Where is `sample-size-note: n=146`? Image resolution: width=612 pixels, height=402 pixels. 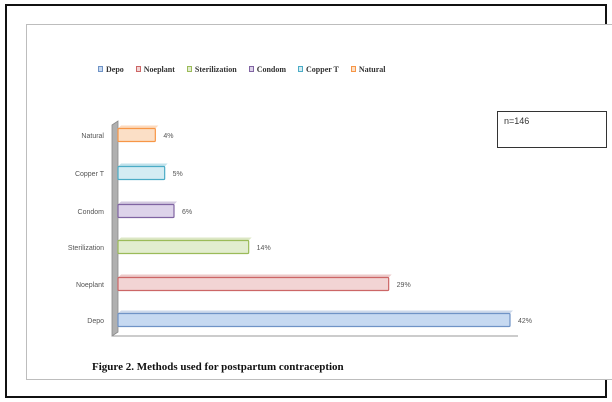
sample-size-note: n=146 is located at coordinates (552, 129).